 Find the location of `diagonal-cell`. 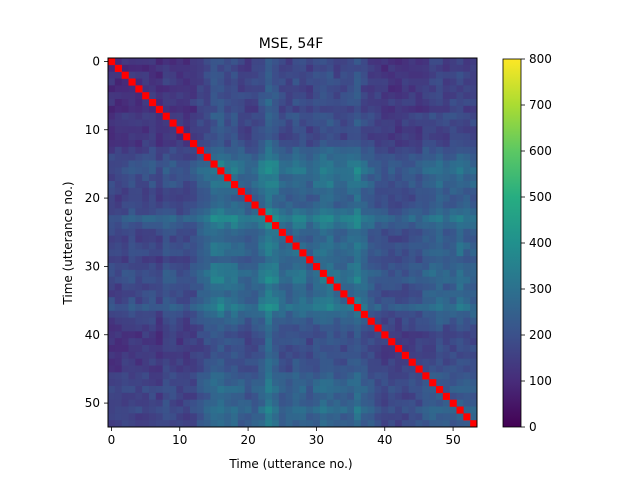

diagonal-cell is located at coordinates (269, 219).